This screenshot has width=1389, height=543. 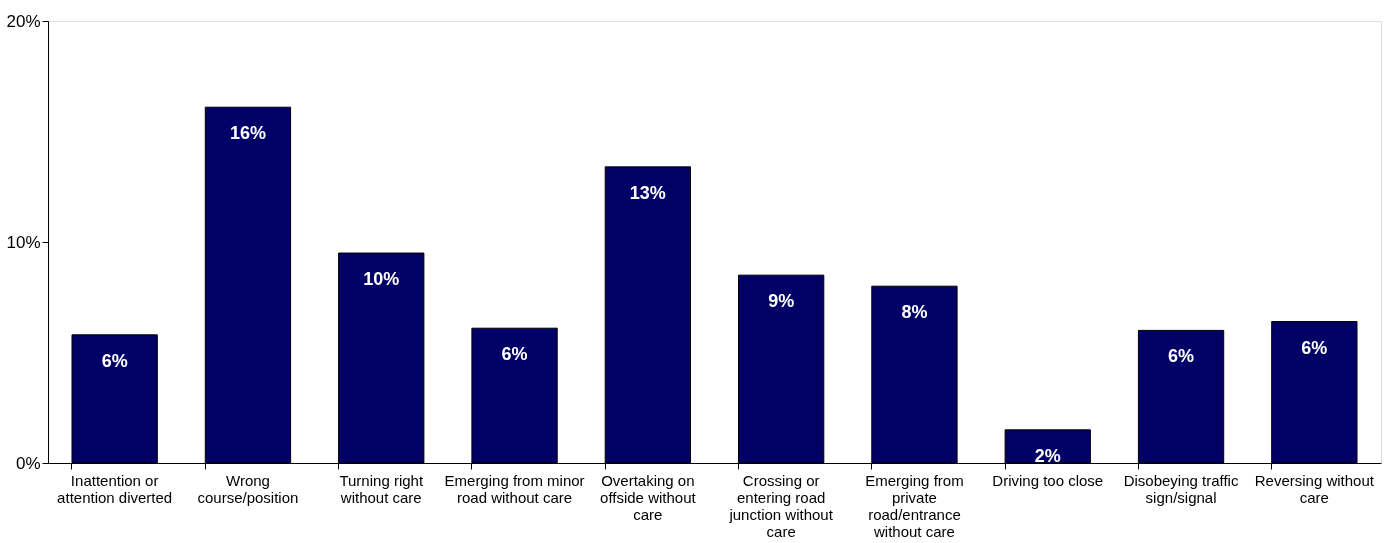 What do you see at coordinates (914, 312) in the screenshot?
I see `data-label: 8%` at bounding box center [914, 312].